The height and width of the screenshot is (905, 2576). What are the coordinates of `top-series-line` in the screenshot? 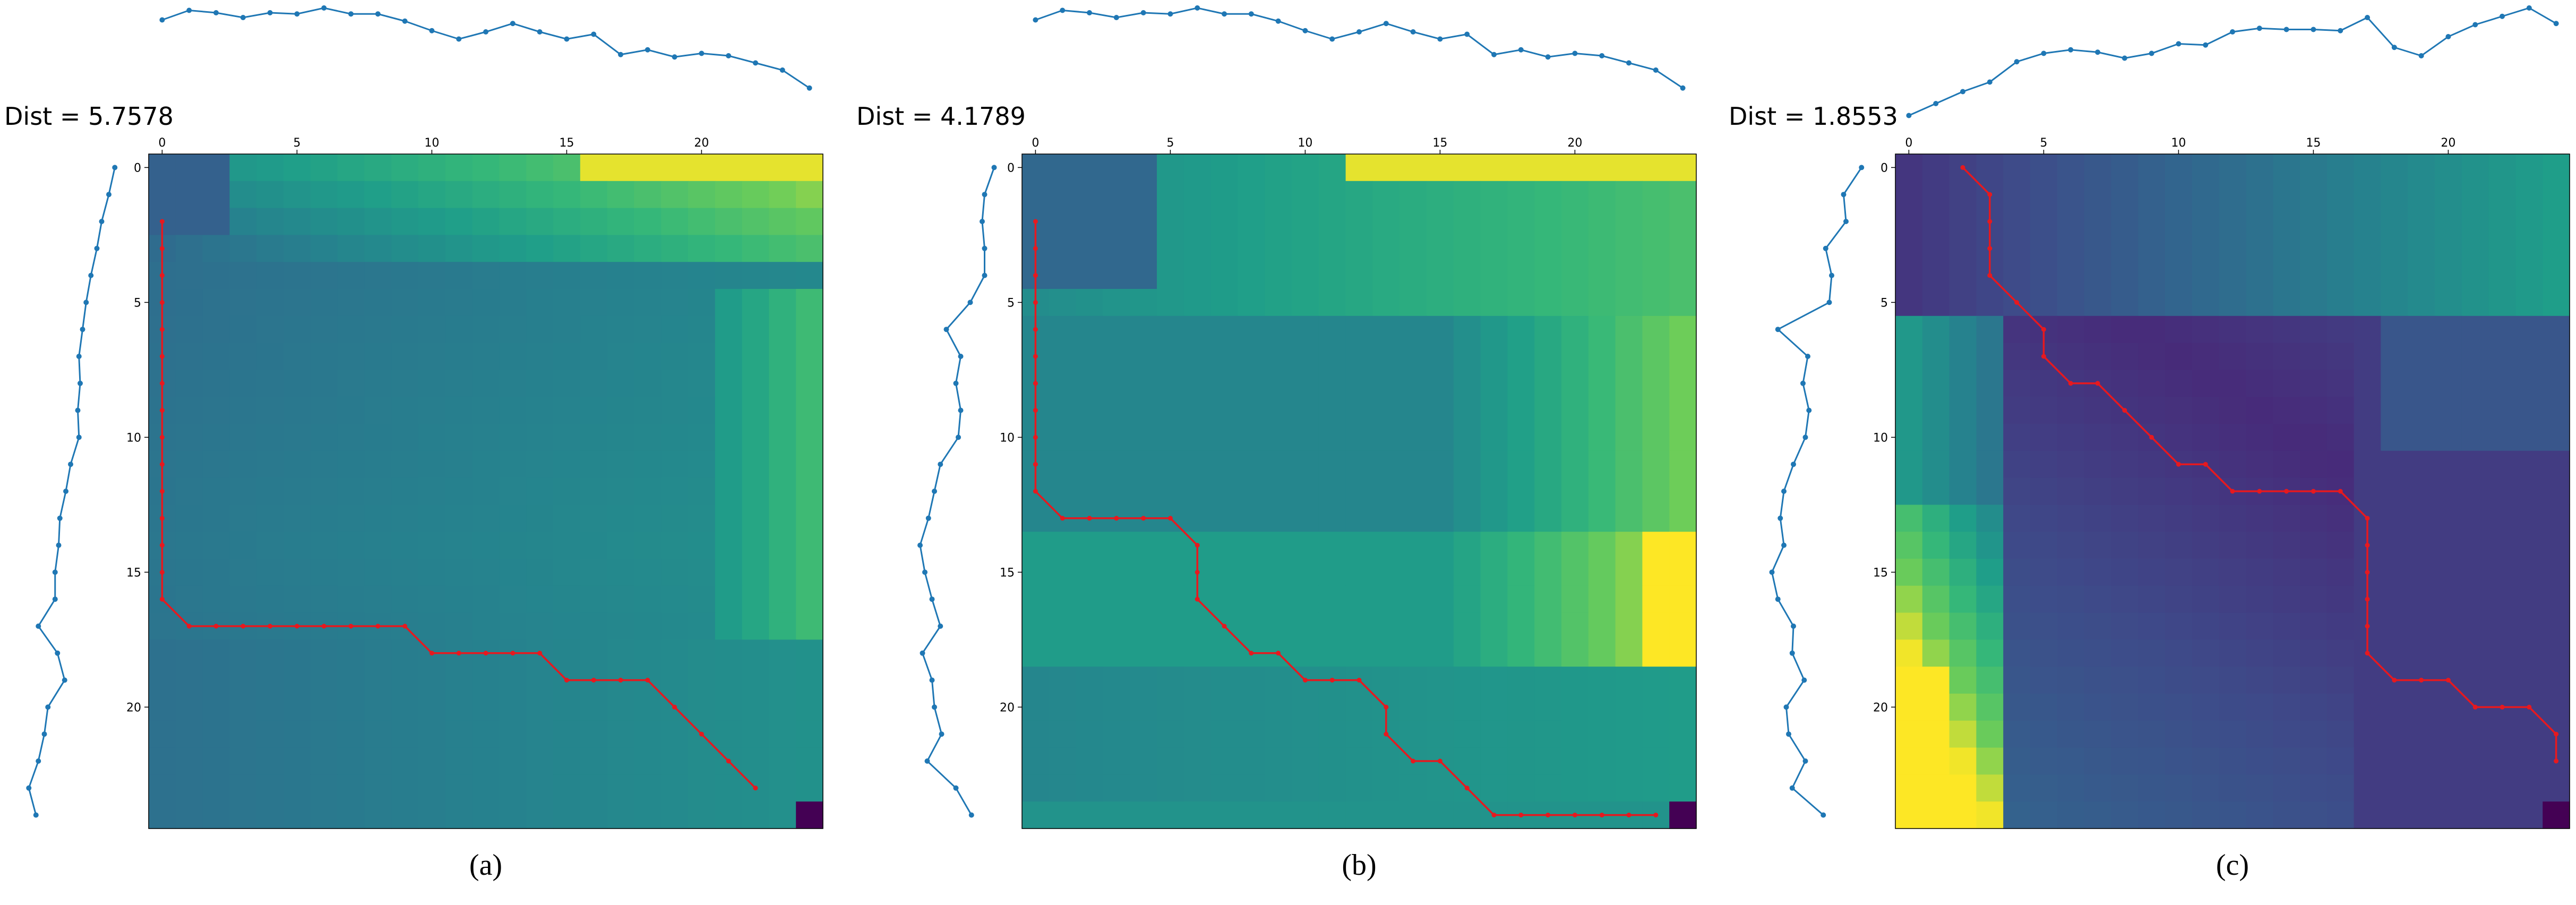 It's located at (486, 48).